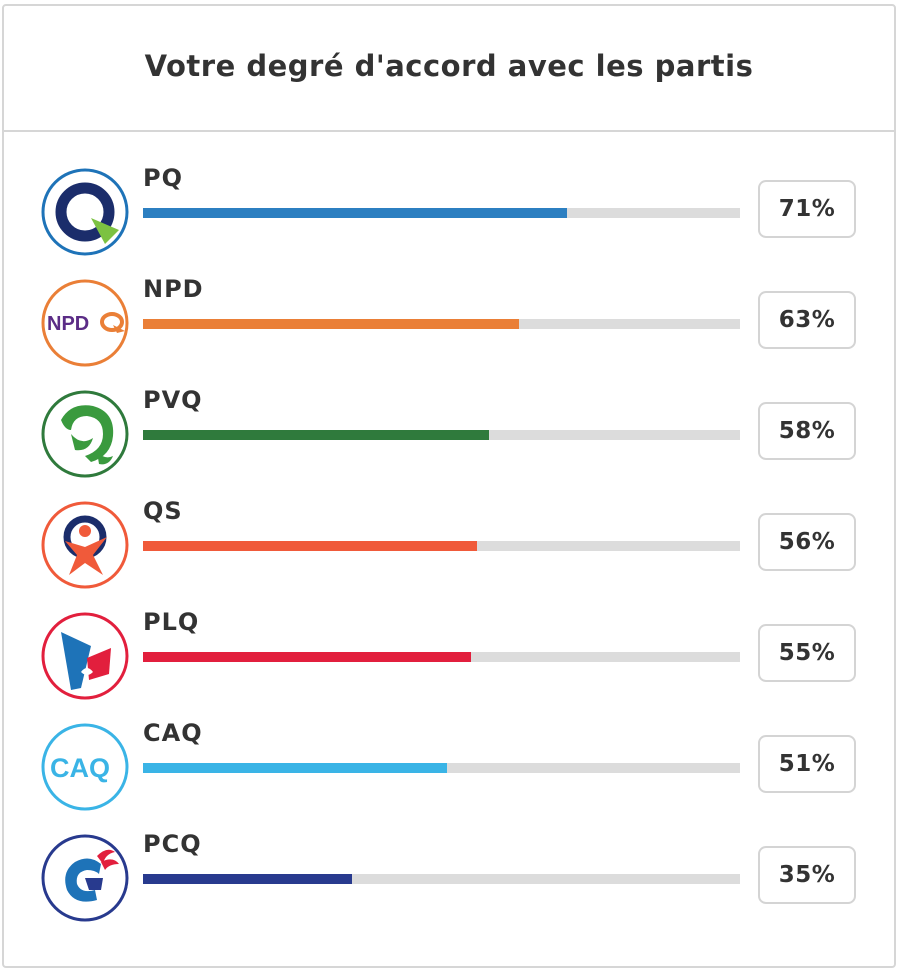  What do you see at coordinates (807, 653) in the screenshot?
I see `agreement-score: 55%` at bounding box center [807, 653].